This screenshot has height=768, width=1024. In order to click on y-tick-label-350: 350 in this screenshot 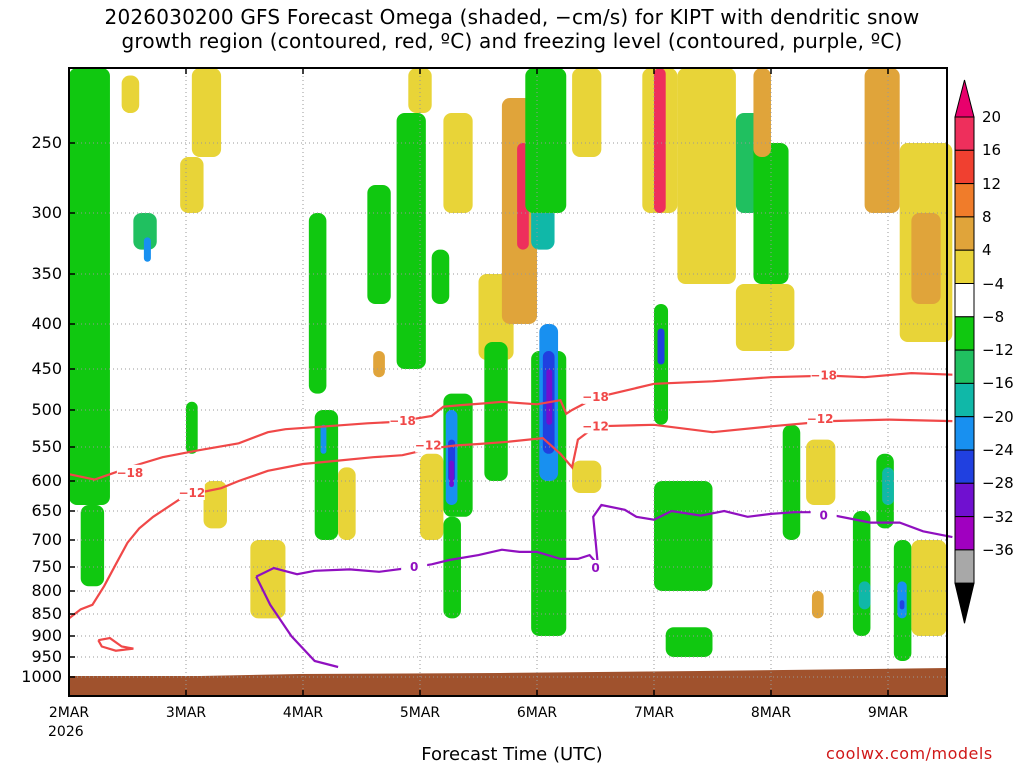, I will do `click(46, 273)`.